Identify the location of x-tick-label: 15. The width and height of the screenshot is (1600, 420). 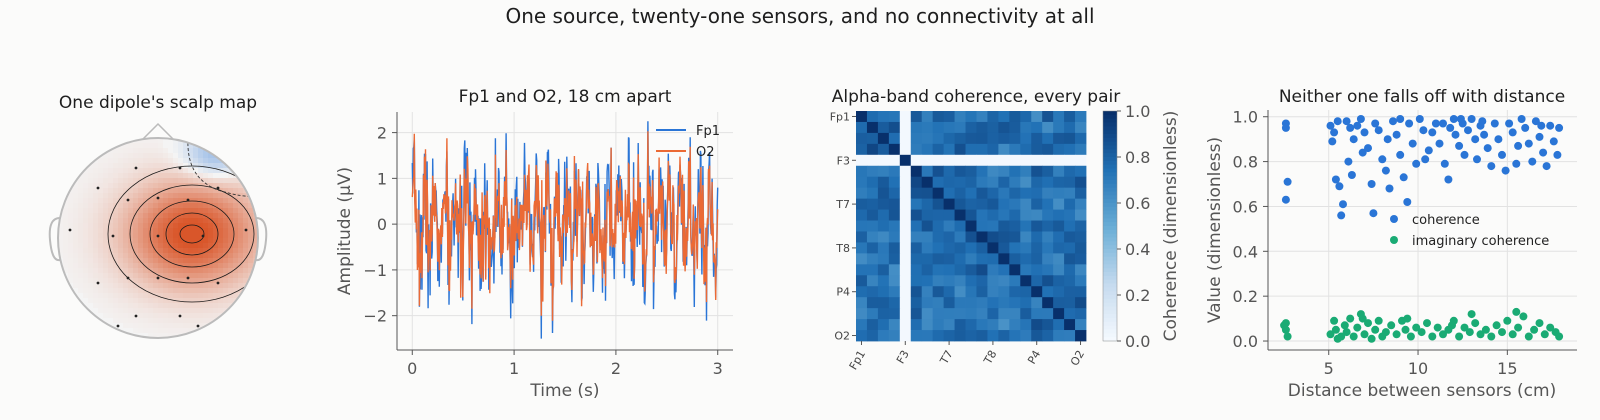
(1507, 368).